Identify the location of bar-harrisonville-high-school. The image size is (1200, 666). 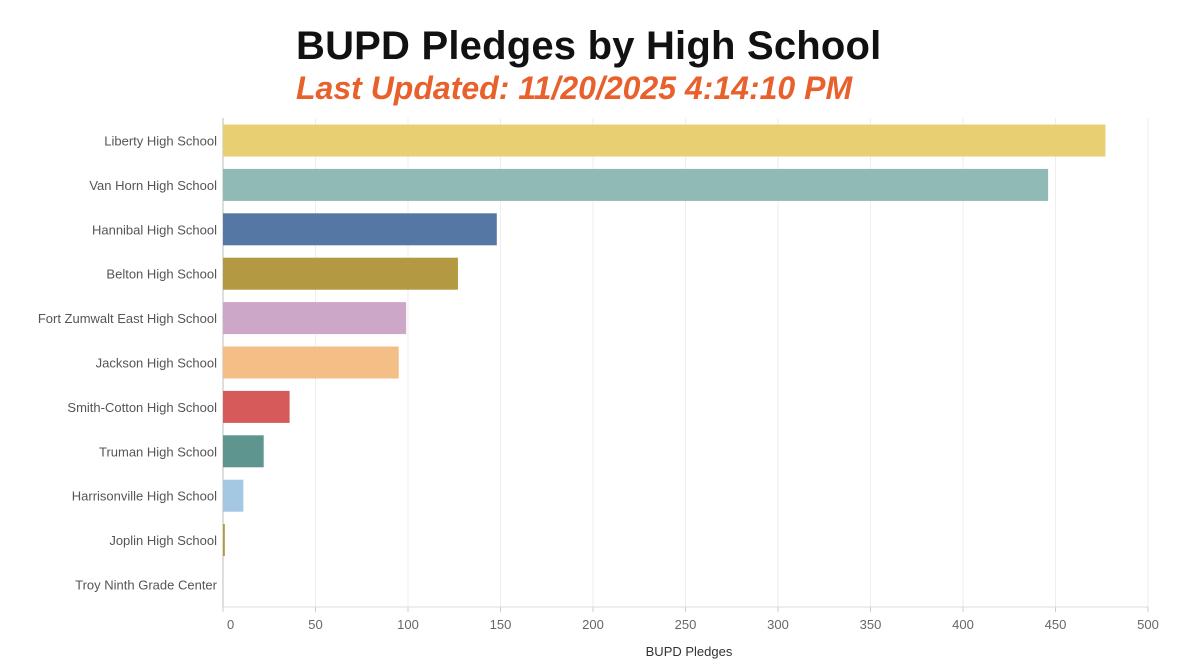
(233, 495).